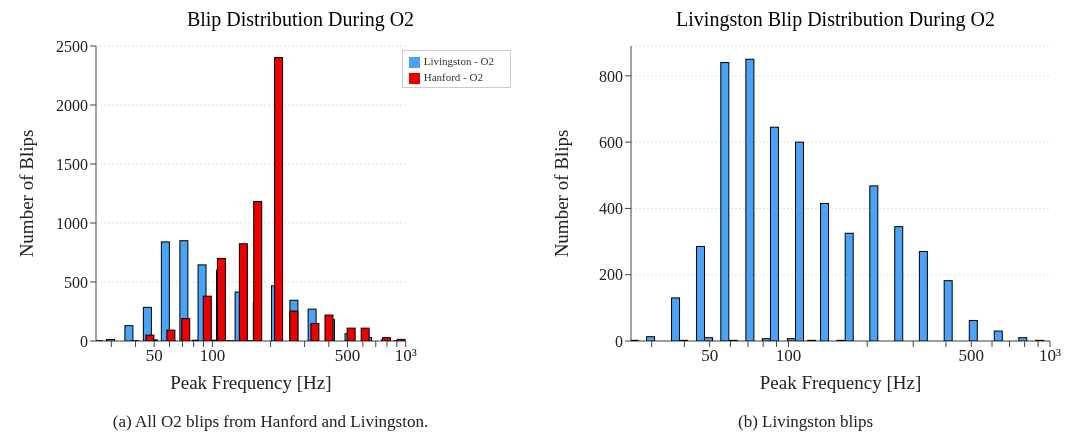 This screenshot has height=447, width=1074. I want to click on y-tick-label: 2000, so click(72, 105).